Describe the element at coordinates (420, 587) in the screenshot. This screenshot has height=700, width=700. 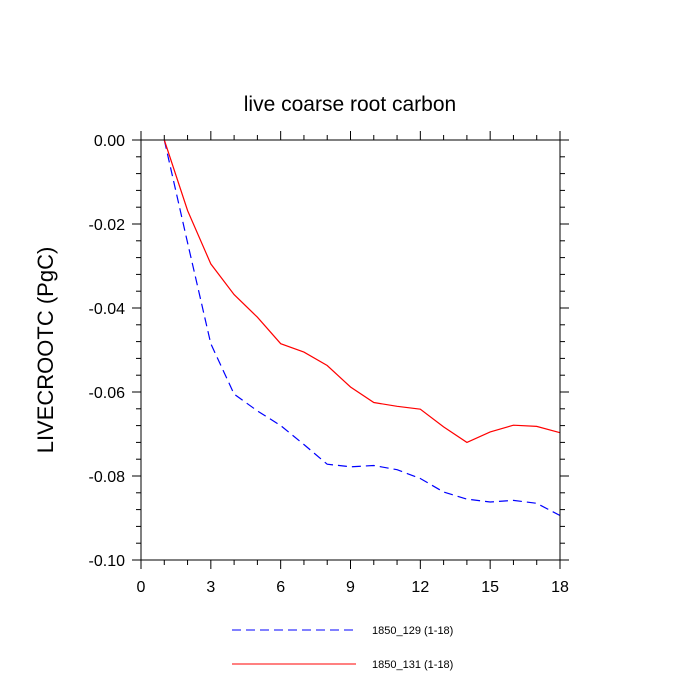
I see `x-tick-label: 12` at that location.